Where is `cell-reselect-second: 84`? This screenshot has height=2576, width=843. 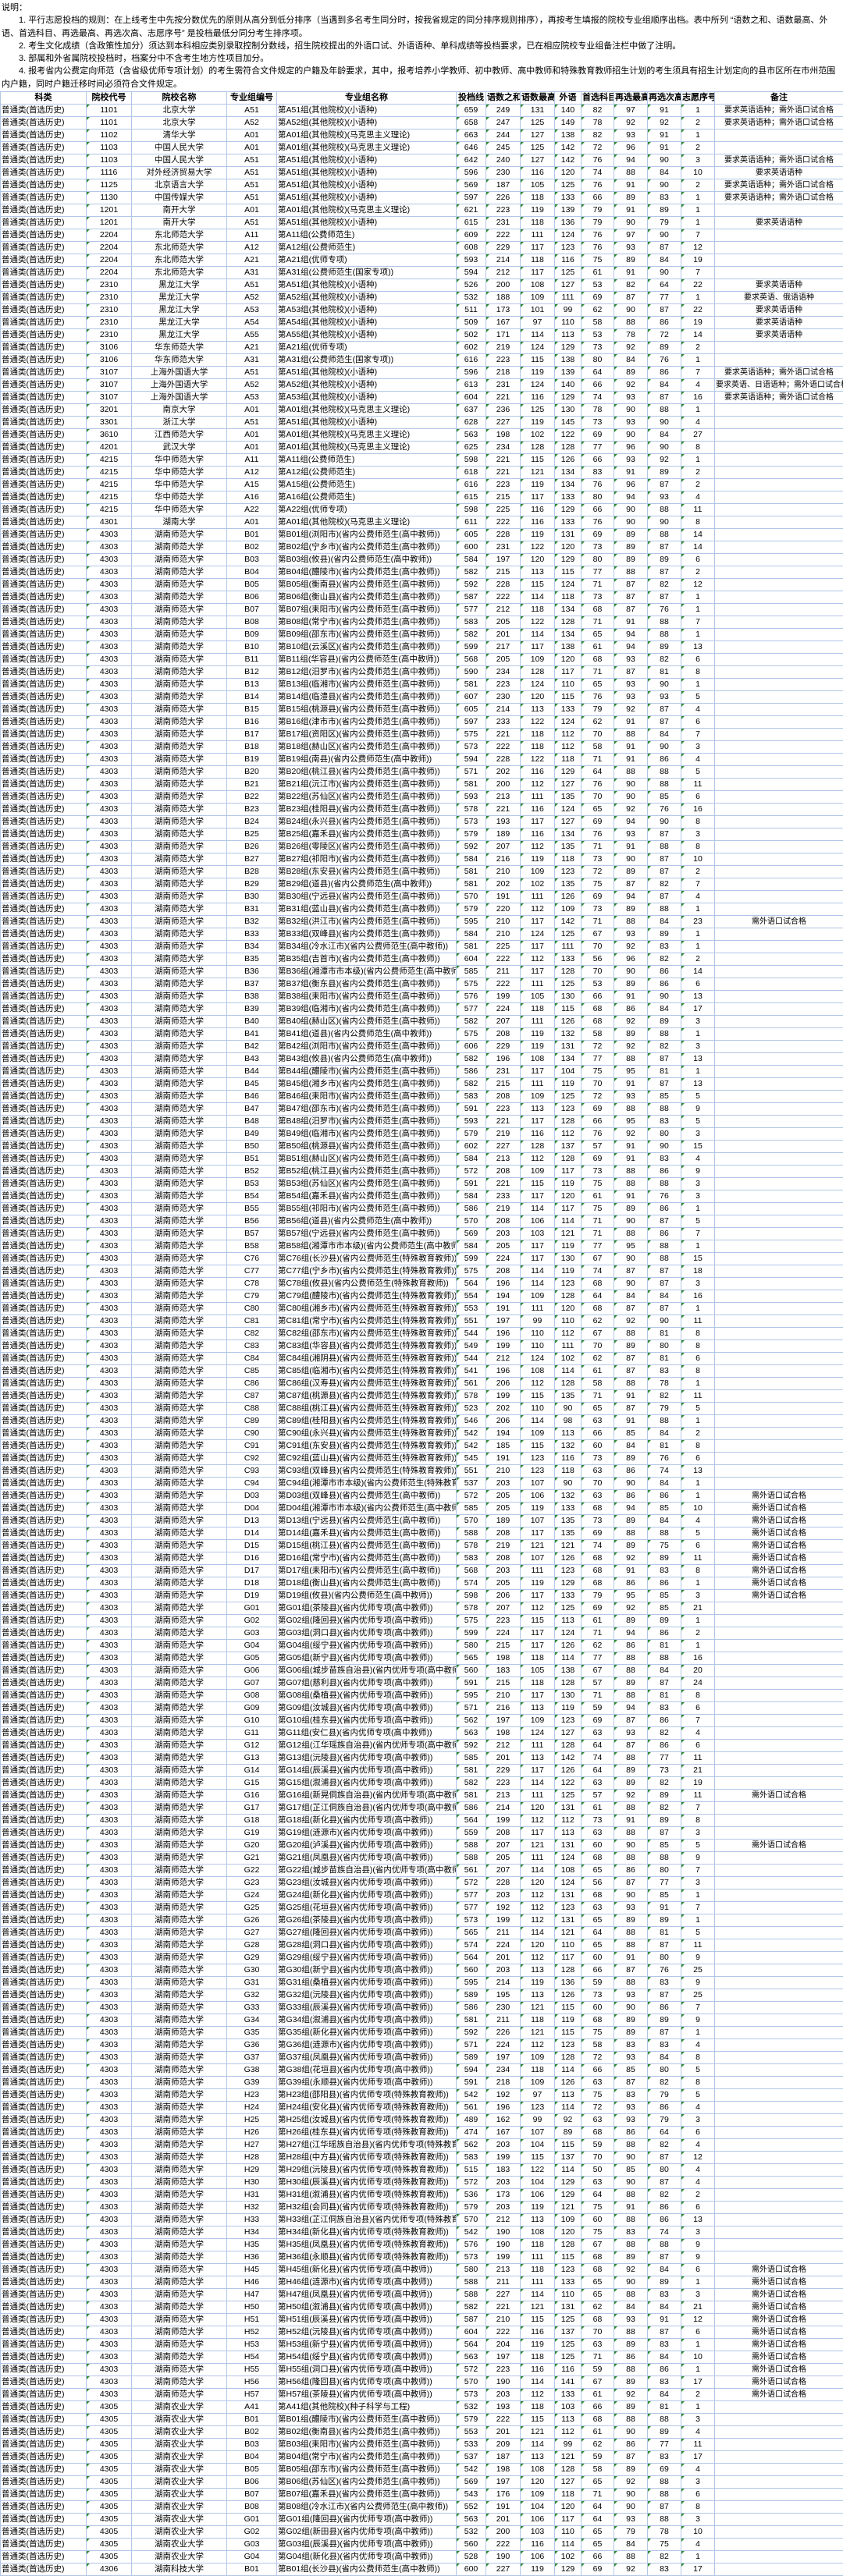
cell-reselect-second: 84 is located at coordinates (664, 2395).